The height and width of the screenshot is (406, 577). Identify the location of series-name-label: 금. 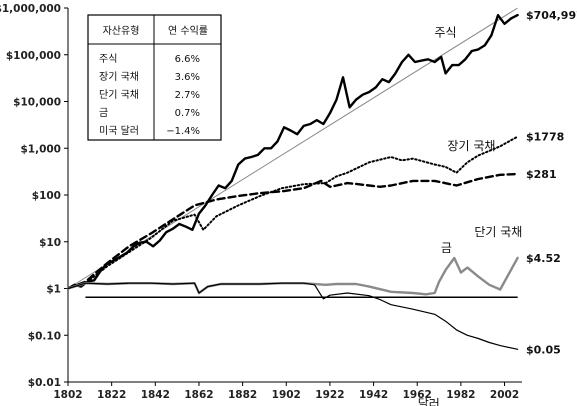
(446, 248).